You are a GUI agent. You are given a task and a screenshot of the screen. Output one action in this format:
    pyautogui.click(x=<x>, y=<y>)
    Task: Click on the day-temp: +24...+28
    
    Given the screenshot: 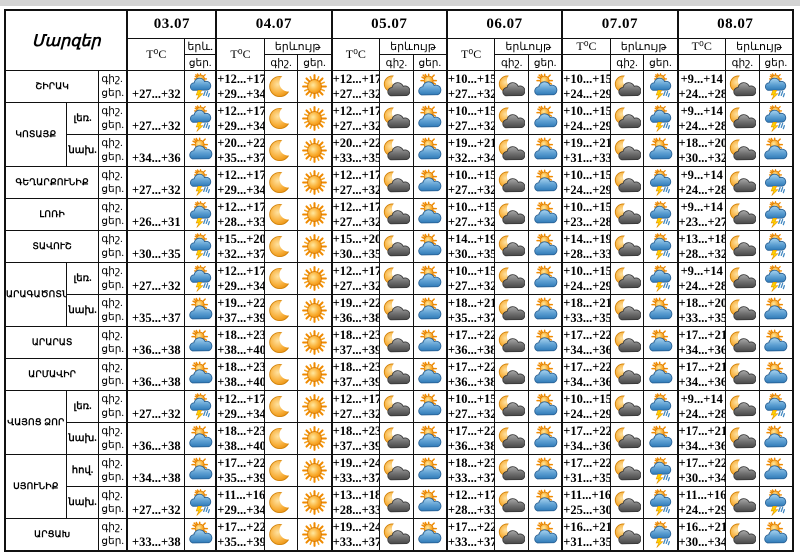 What is the action you would take?
    pyautogui.click(x=702, y=93)
    